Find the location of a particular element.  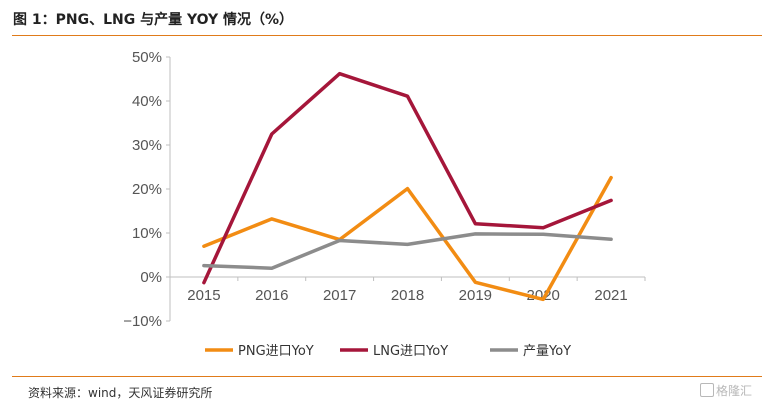

legend-label: PNG进口YoY is located at coordinates (276, 351).